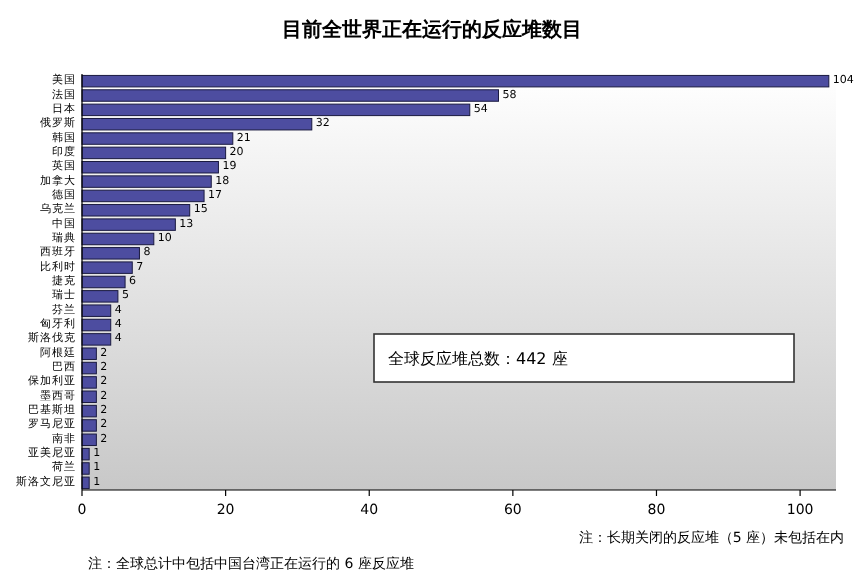 This screenshot has height=576, width=864. I want to click on annotation: 全球反应堆总数：442 座, so click(478, 359).